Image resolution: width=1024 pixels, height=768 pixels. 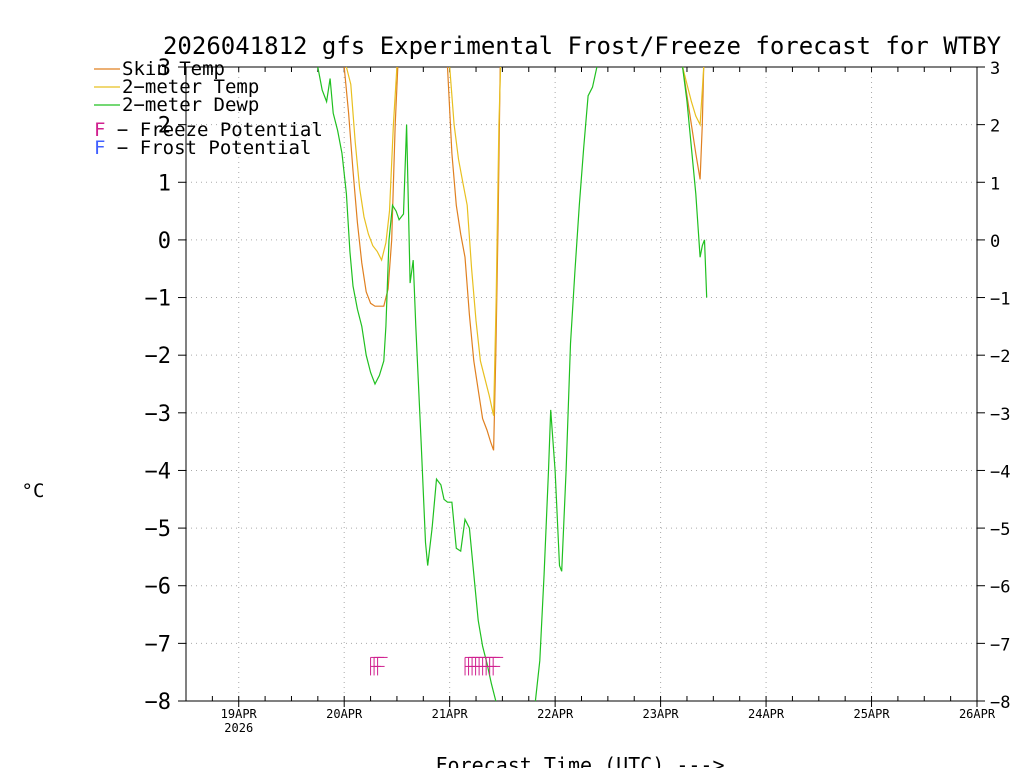 I want to click on y-tick-label-right: 0, so click(x=995, y=242).